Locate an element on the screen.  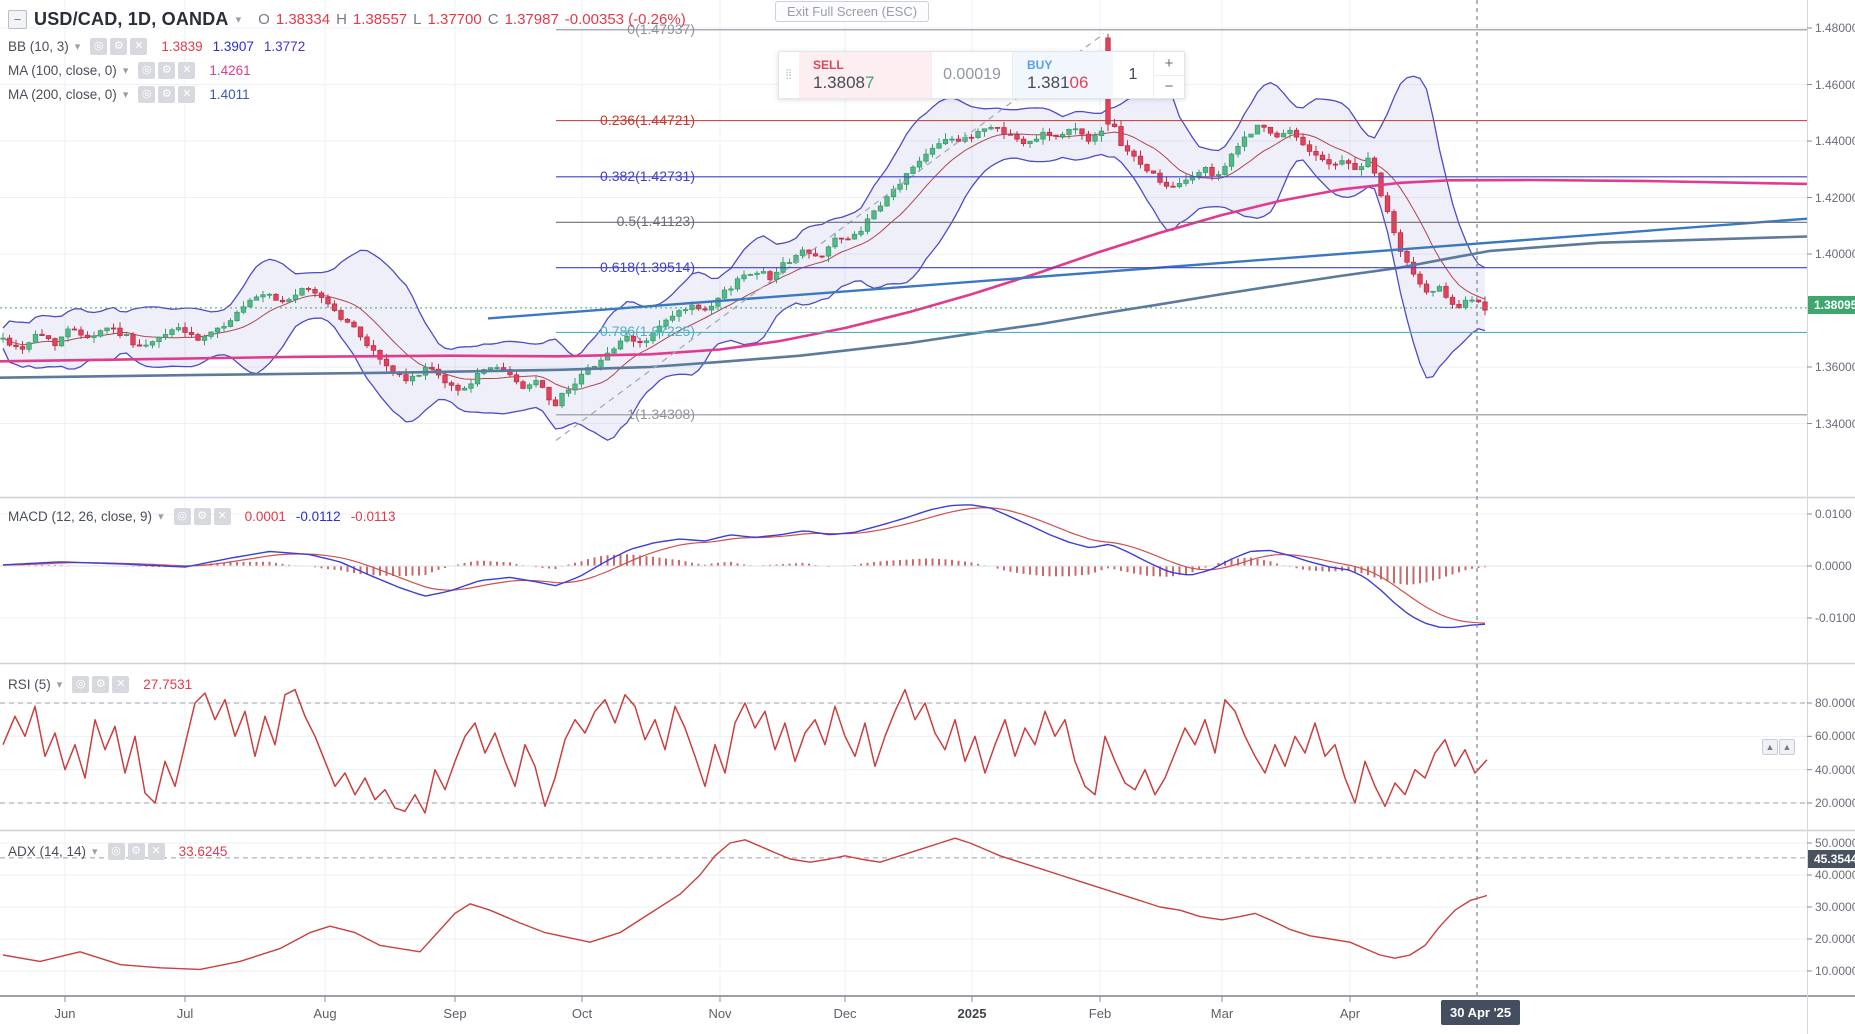
close-value: 1.37987 is located at coordinates (531, 19).